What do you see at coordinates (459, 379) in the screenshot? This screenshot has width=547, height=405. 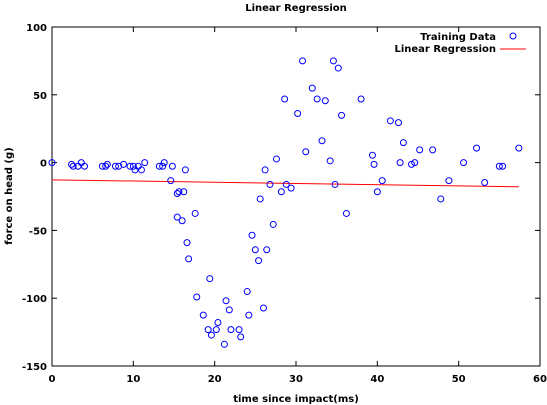 I see `x-tick-label: 50` at bounding box center [459, 379].